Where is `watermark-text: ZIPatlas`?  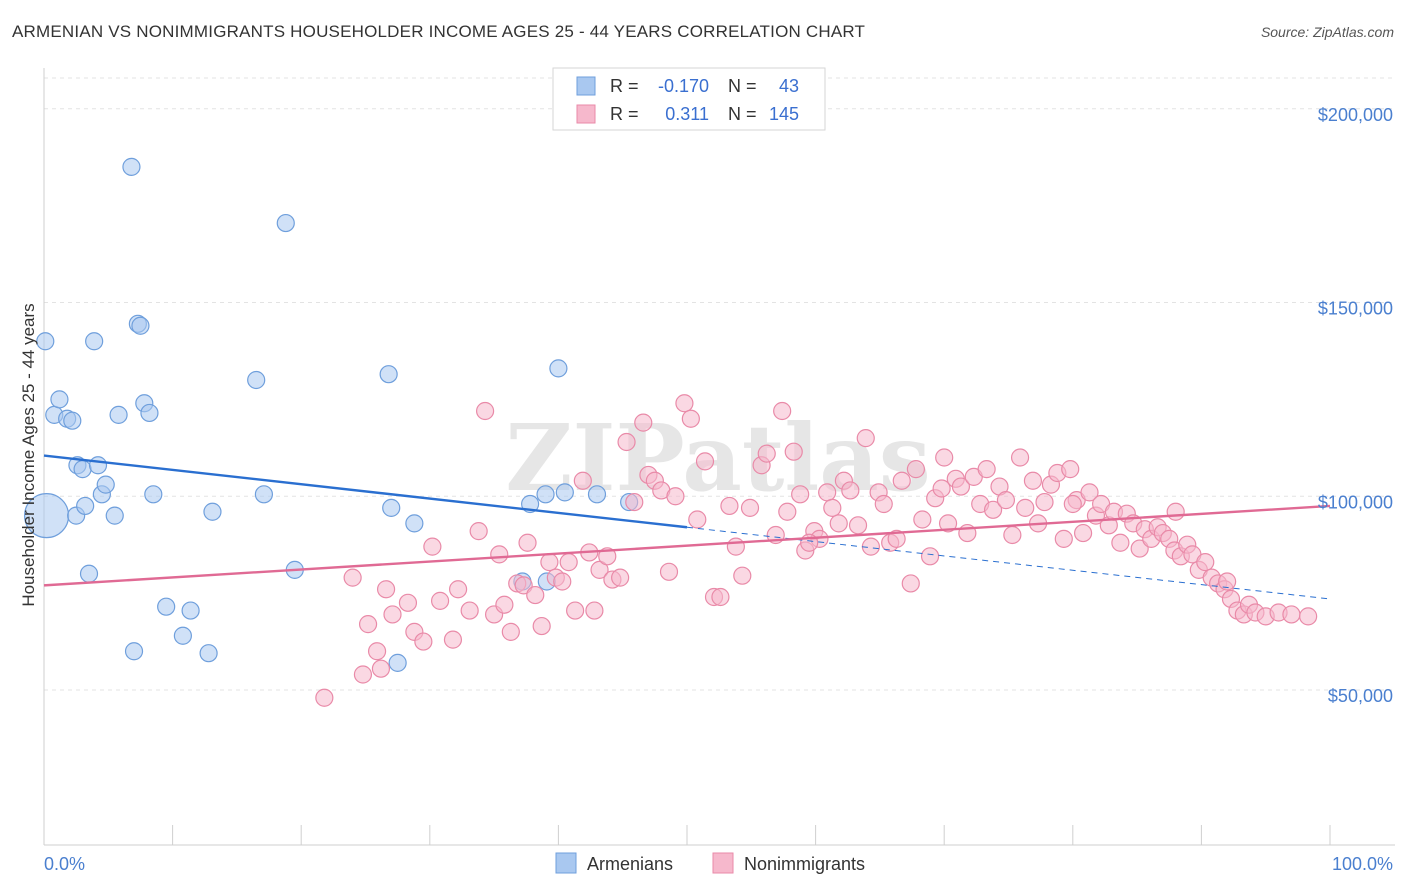
watermark-text: ZIPatlas is located at coordinates (717, 458).